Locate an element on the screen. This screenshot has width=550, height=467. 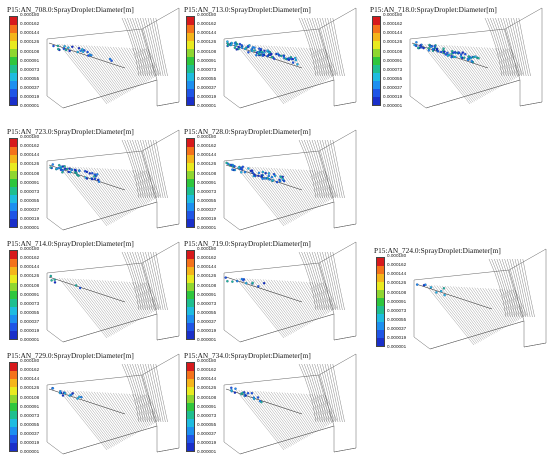
panel-title: P15:AN_723.0:SprayDroplet:Diameter[m] is located at coordinates (70, 131).